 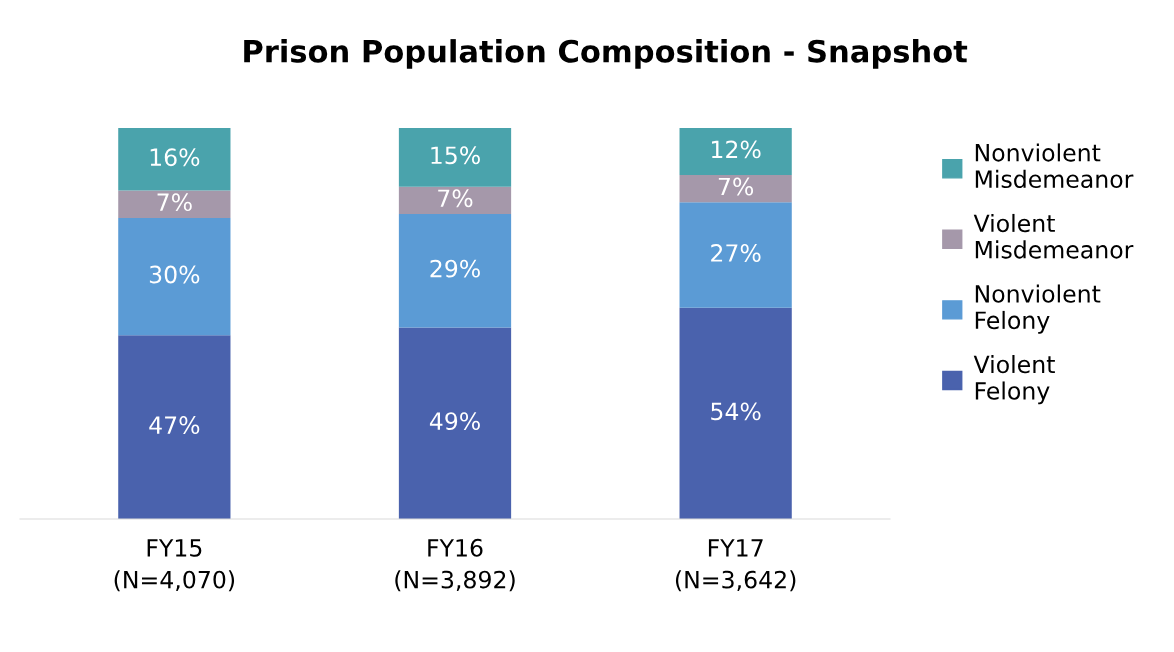 What do you see at coordinates (455, 268) in the screenshot?
I see `data-label: 29%` at bounding box center [455, 268].